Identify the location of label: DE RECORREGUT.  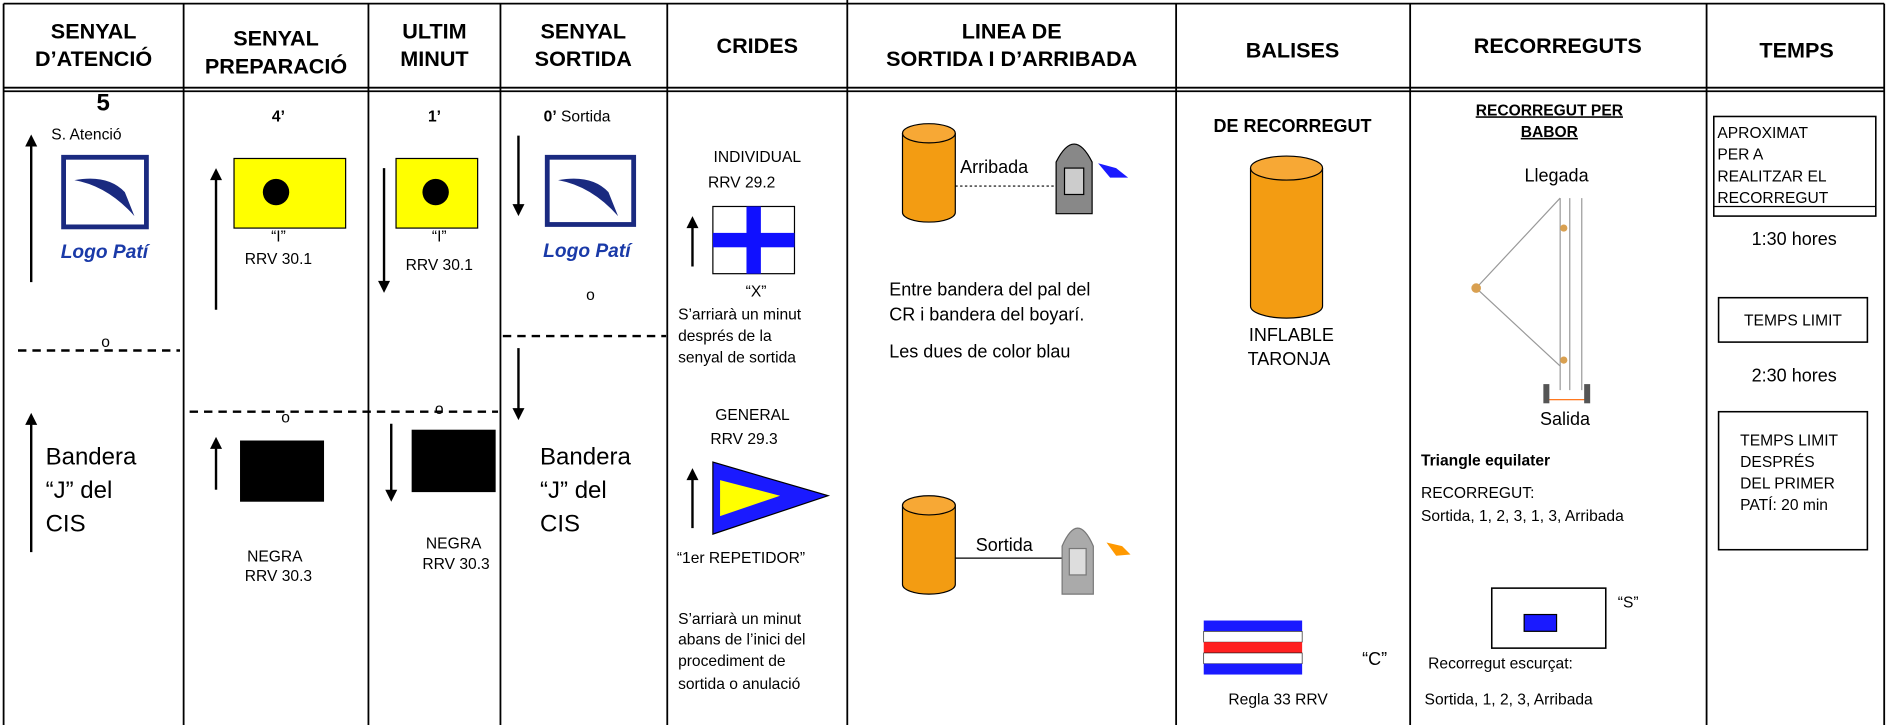
(1293, 126).